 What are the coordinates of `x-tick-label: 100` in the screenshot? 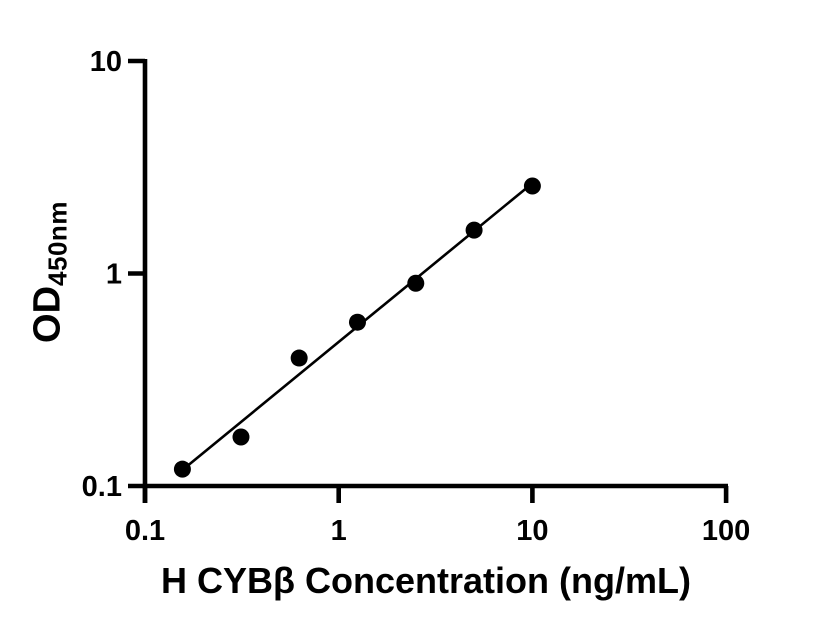 It's located at (726, 531).